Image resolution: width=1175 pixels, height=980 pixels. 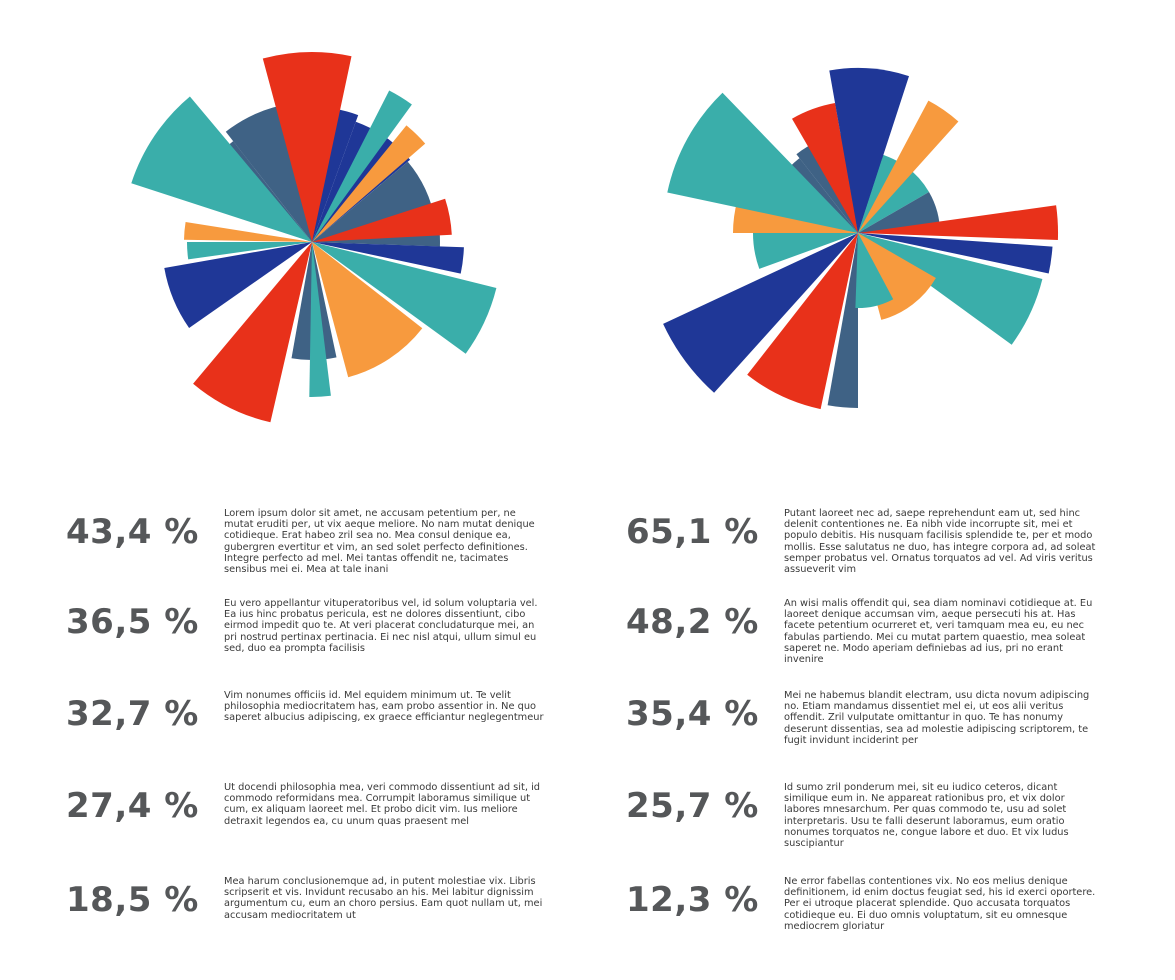 I want to click on stat-value: 43,4 %, so click(x=132, y=532).